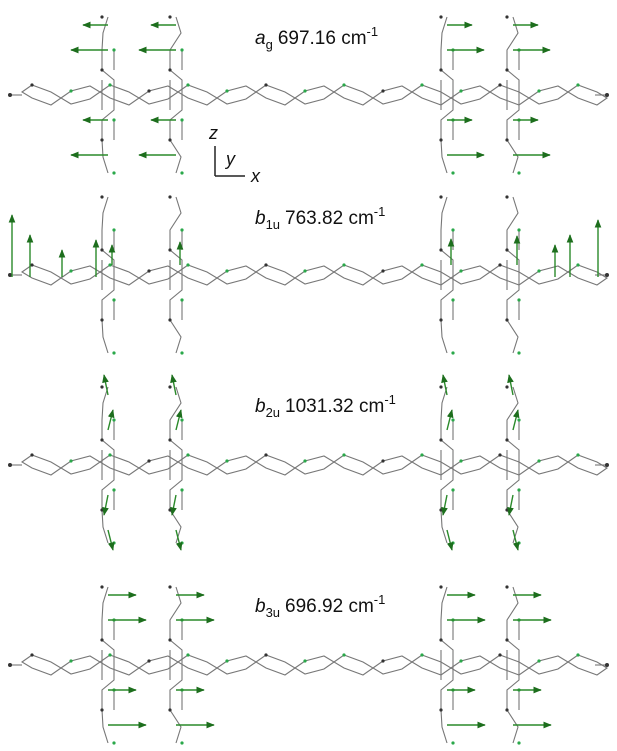 The height and width of the screenshot is (751, 617). Describe the element at coordinates (273, 612) in the screenshot. I see `subscript: 3u` at that location.